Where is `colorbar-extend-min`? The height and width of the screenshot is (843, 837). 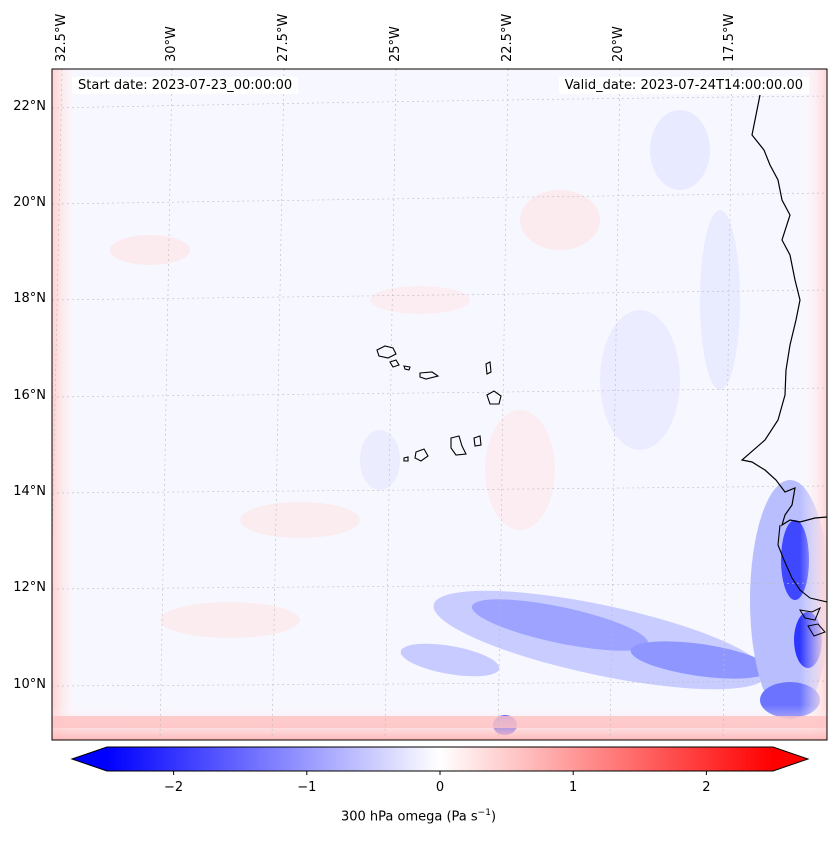 colorbar-extend-min is located at coordinates (89, 759).